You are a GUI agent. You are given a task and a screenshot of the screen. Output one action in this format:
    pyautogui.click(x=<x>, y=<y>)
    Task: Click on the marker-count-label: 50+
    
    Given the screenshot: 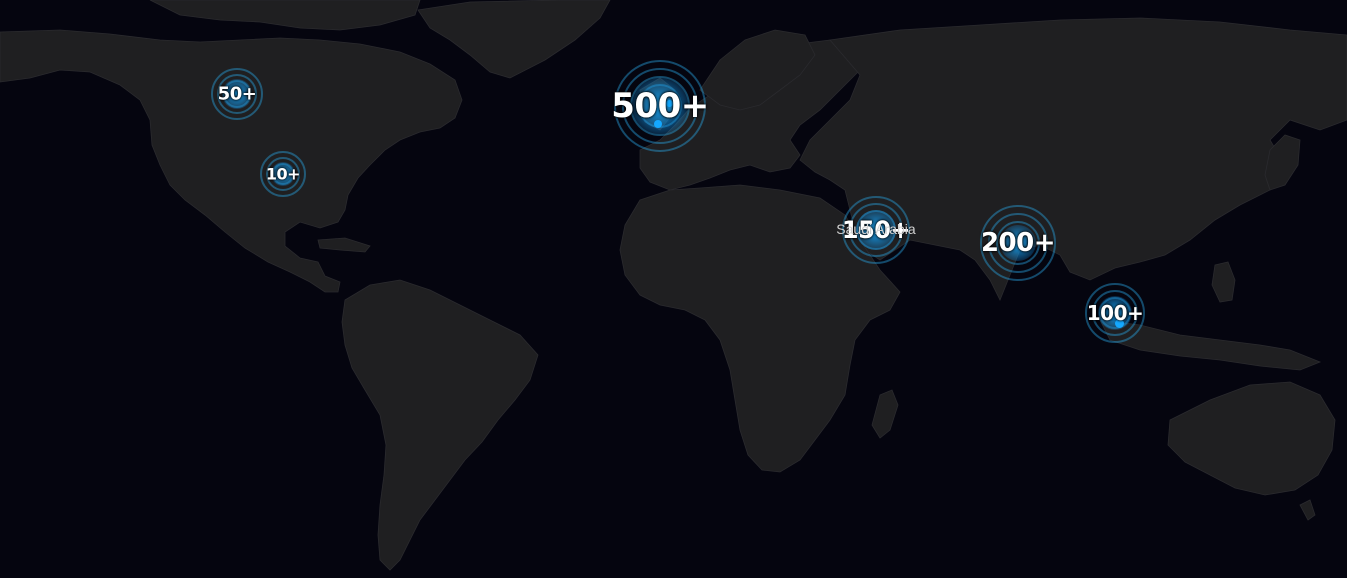 What is the action you would take?
    pyautogui.click(x=237, y=94)
    